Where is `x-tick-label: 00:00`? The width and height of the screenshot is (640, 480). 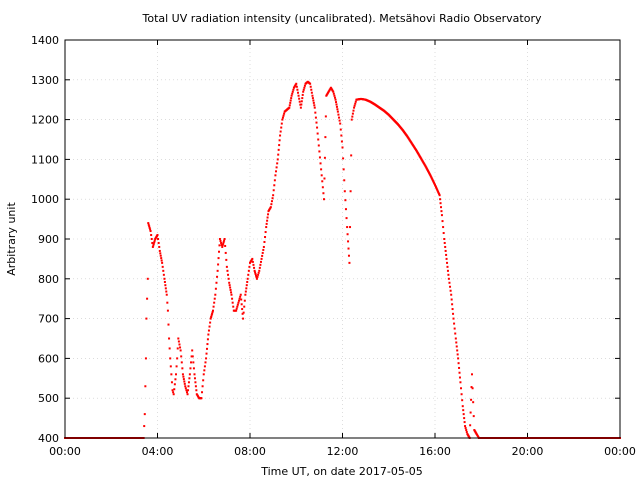 x-tick-label: 00:00 is located at coordinates (620, 451).